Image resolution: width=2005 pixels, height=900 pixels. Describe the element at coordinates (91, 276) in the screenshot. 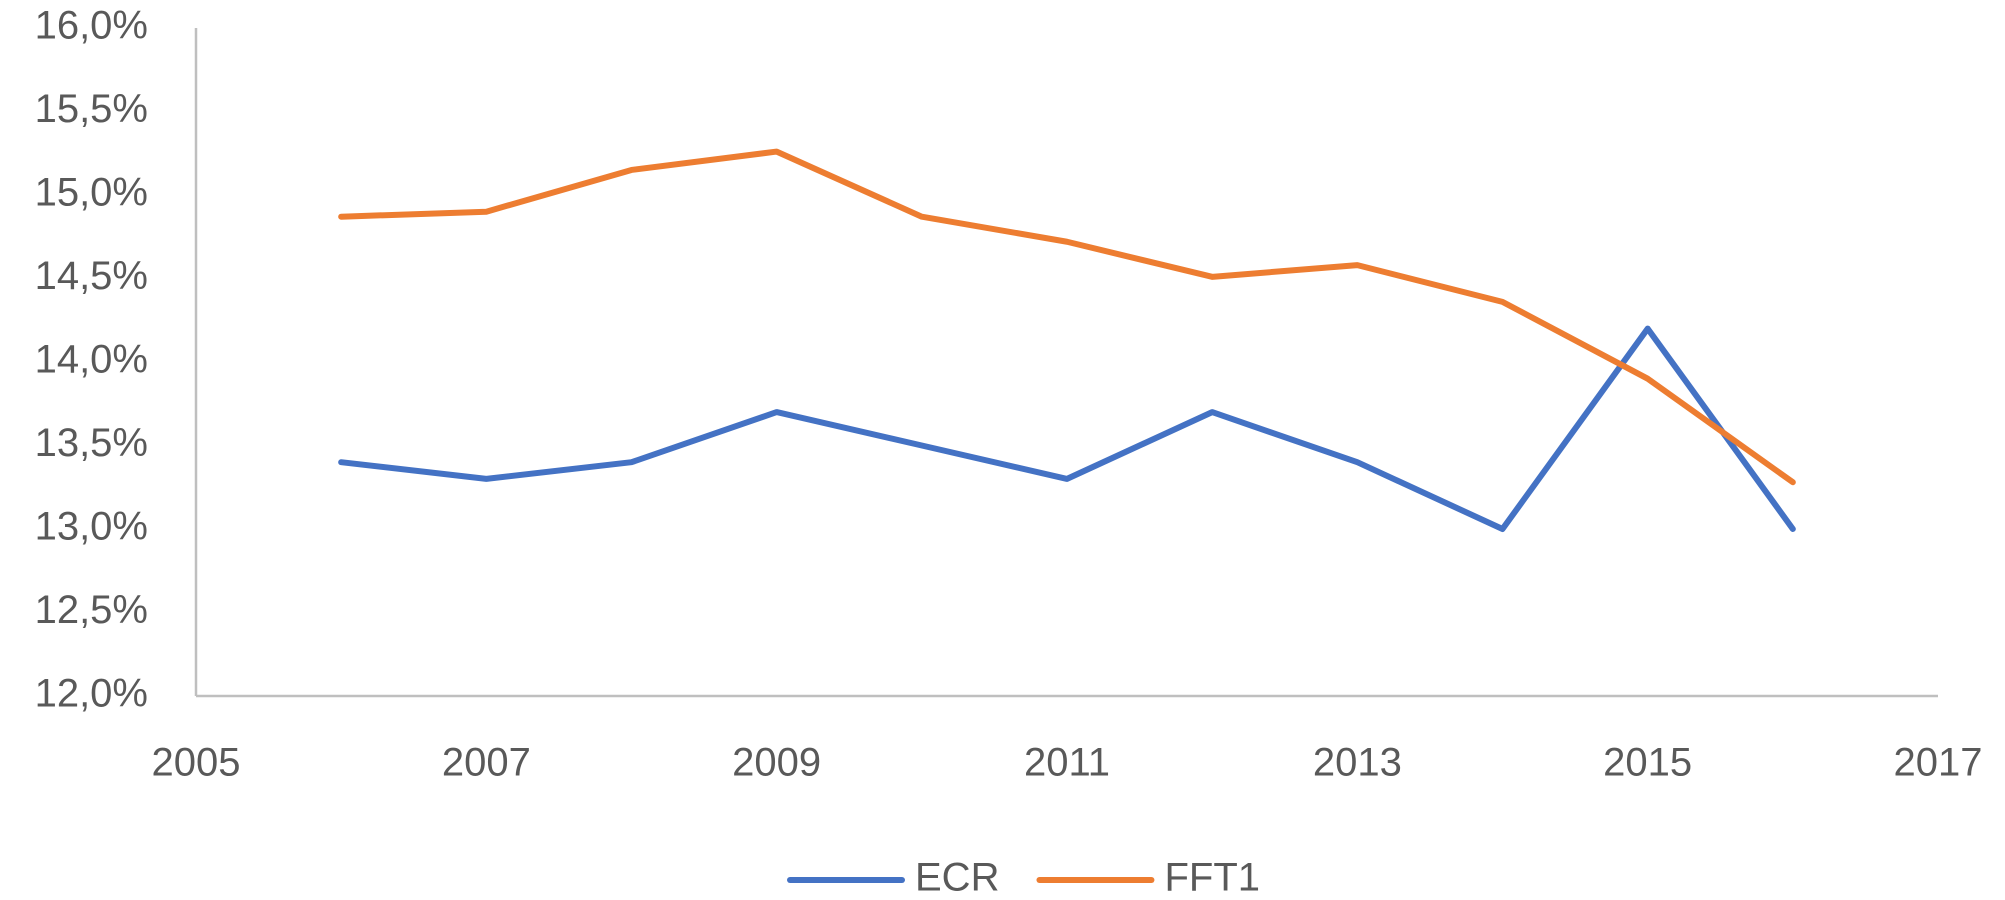

I see `y-tick-label: 14,5%` at that location.